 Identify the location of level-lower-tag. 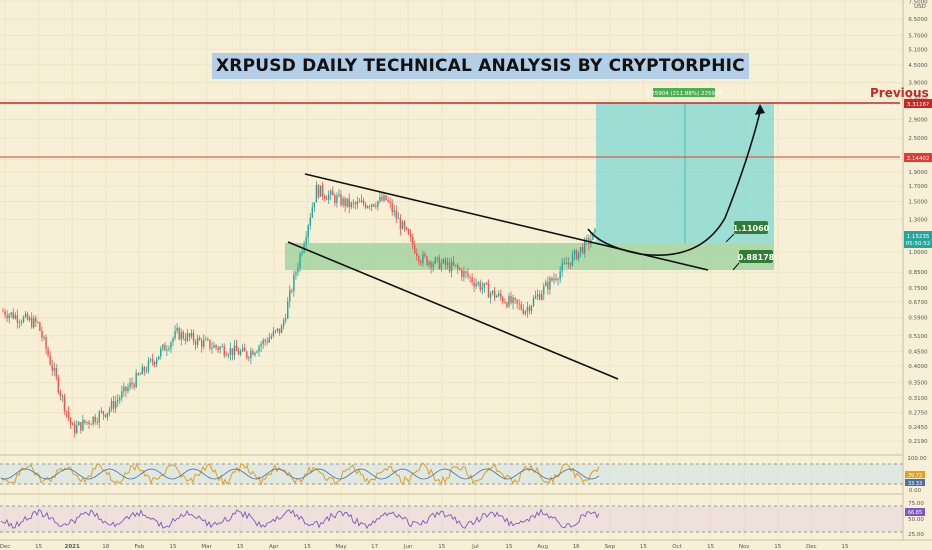
(756, 256).